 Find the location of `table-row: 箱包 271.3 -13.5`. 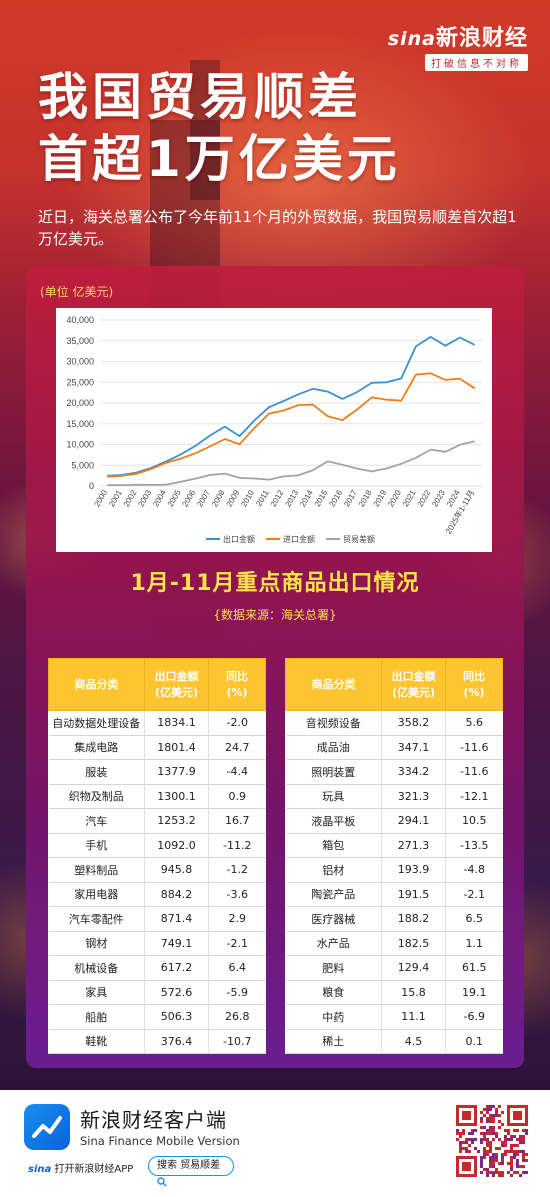

table-row: 箱包 271.3 -13.5 is located at coordinates (394, 845).